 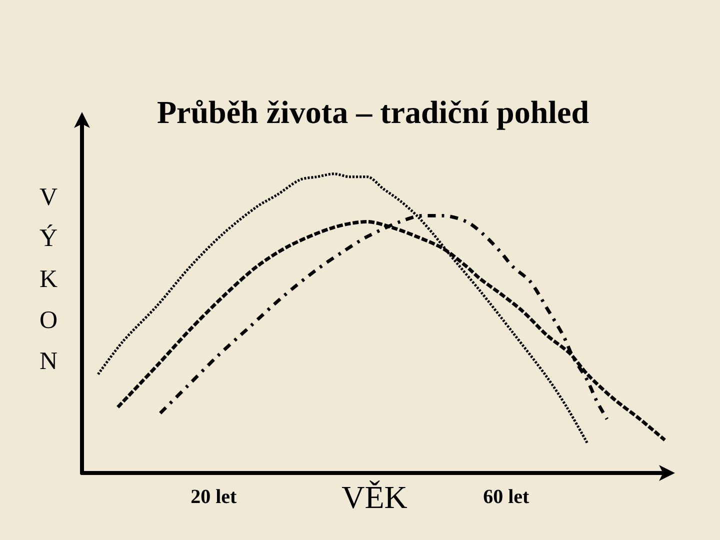 What do you see at coordinates (214, 497) in the screenshot?
I see `x-tick-label: 20 let` at bounding box center [214, 497].